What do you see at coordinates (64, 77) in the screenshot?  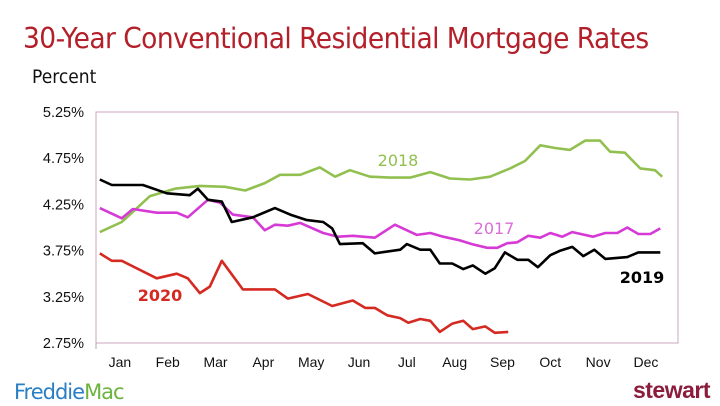 I see `y-axis-label: Percent` at bounding box center [64, 77].